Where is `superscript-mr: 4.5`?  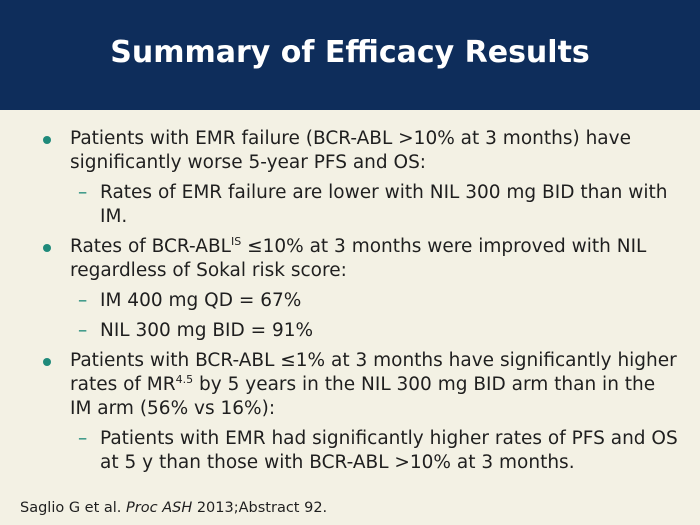
superscript-mr: 4.5 is located at coordinates (184, 379).